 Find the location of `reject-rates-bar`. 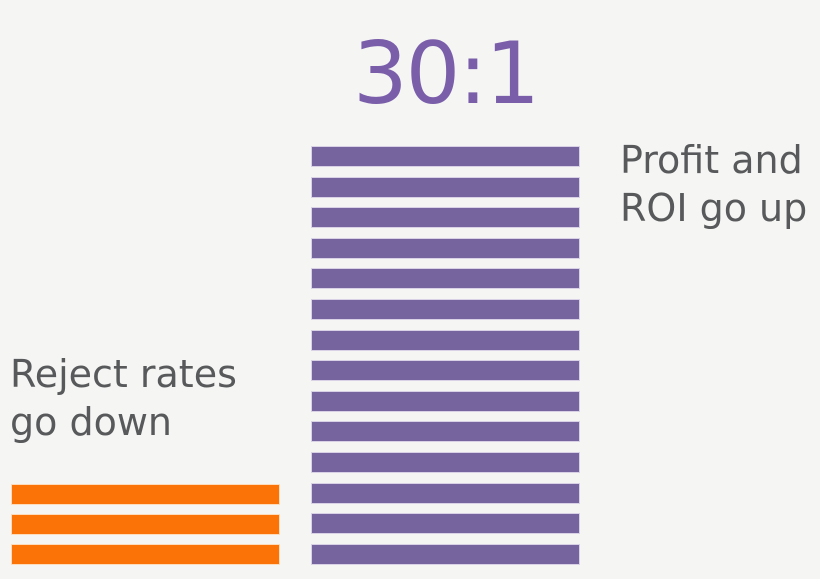

reject-rates-bar is located at coordinates (145, 524).